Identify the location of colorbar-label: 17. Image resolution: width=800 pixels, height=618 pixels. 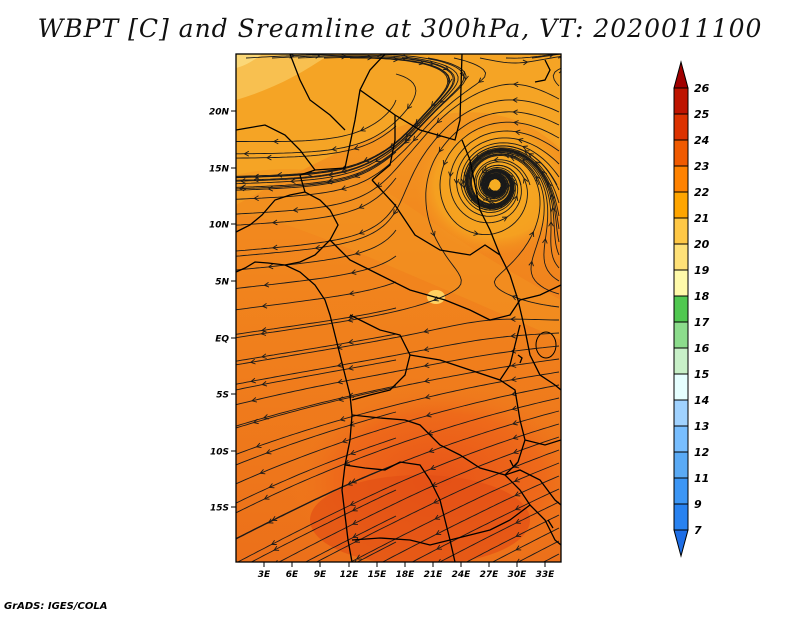
(702, 322).